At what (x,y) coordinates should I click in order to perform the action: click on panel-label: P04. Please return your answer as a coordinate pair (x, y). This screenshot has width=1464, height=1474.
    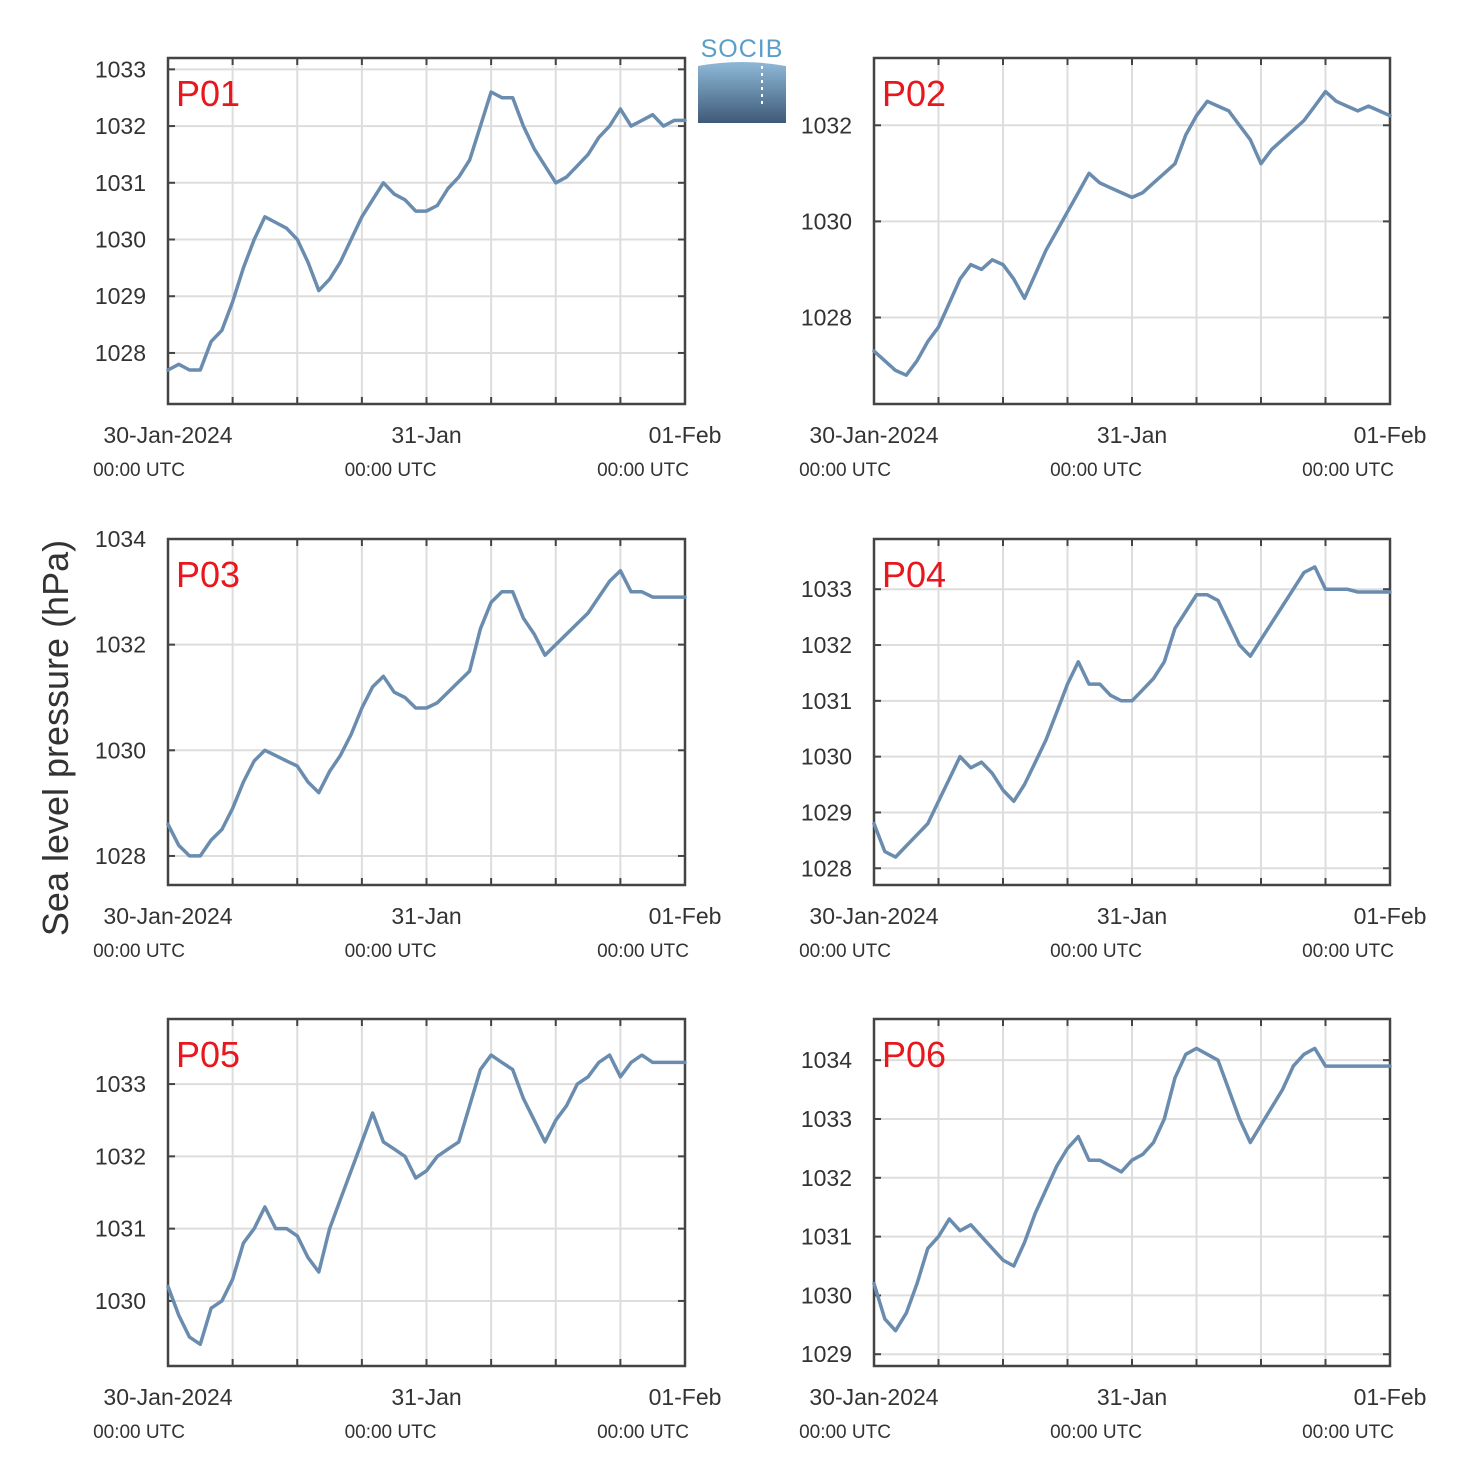
    Looking at the image, I should click on (914, 574).